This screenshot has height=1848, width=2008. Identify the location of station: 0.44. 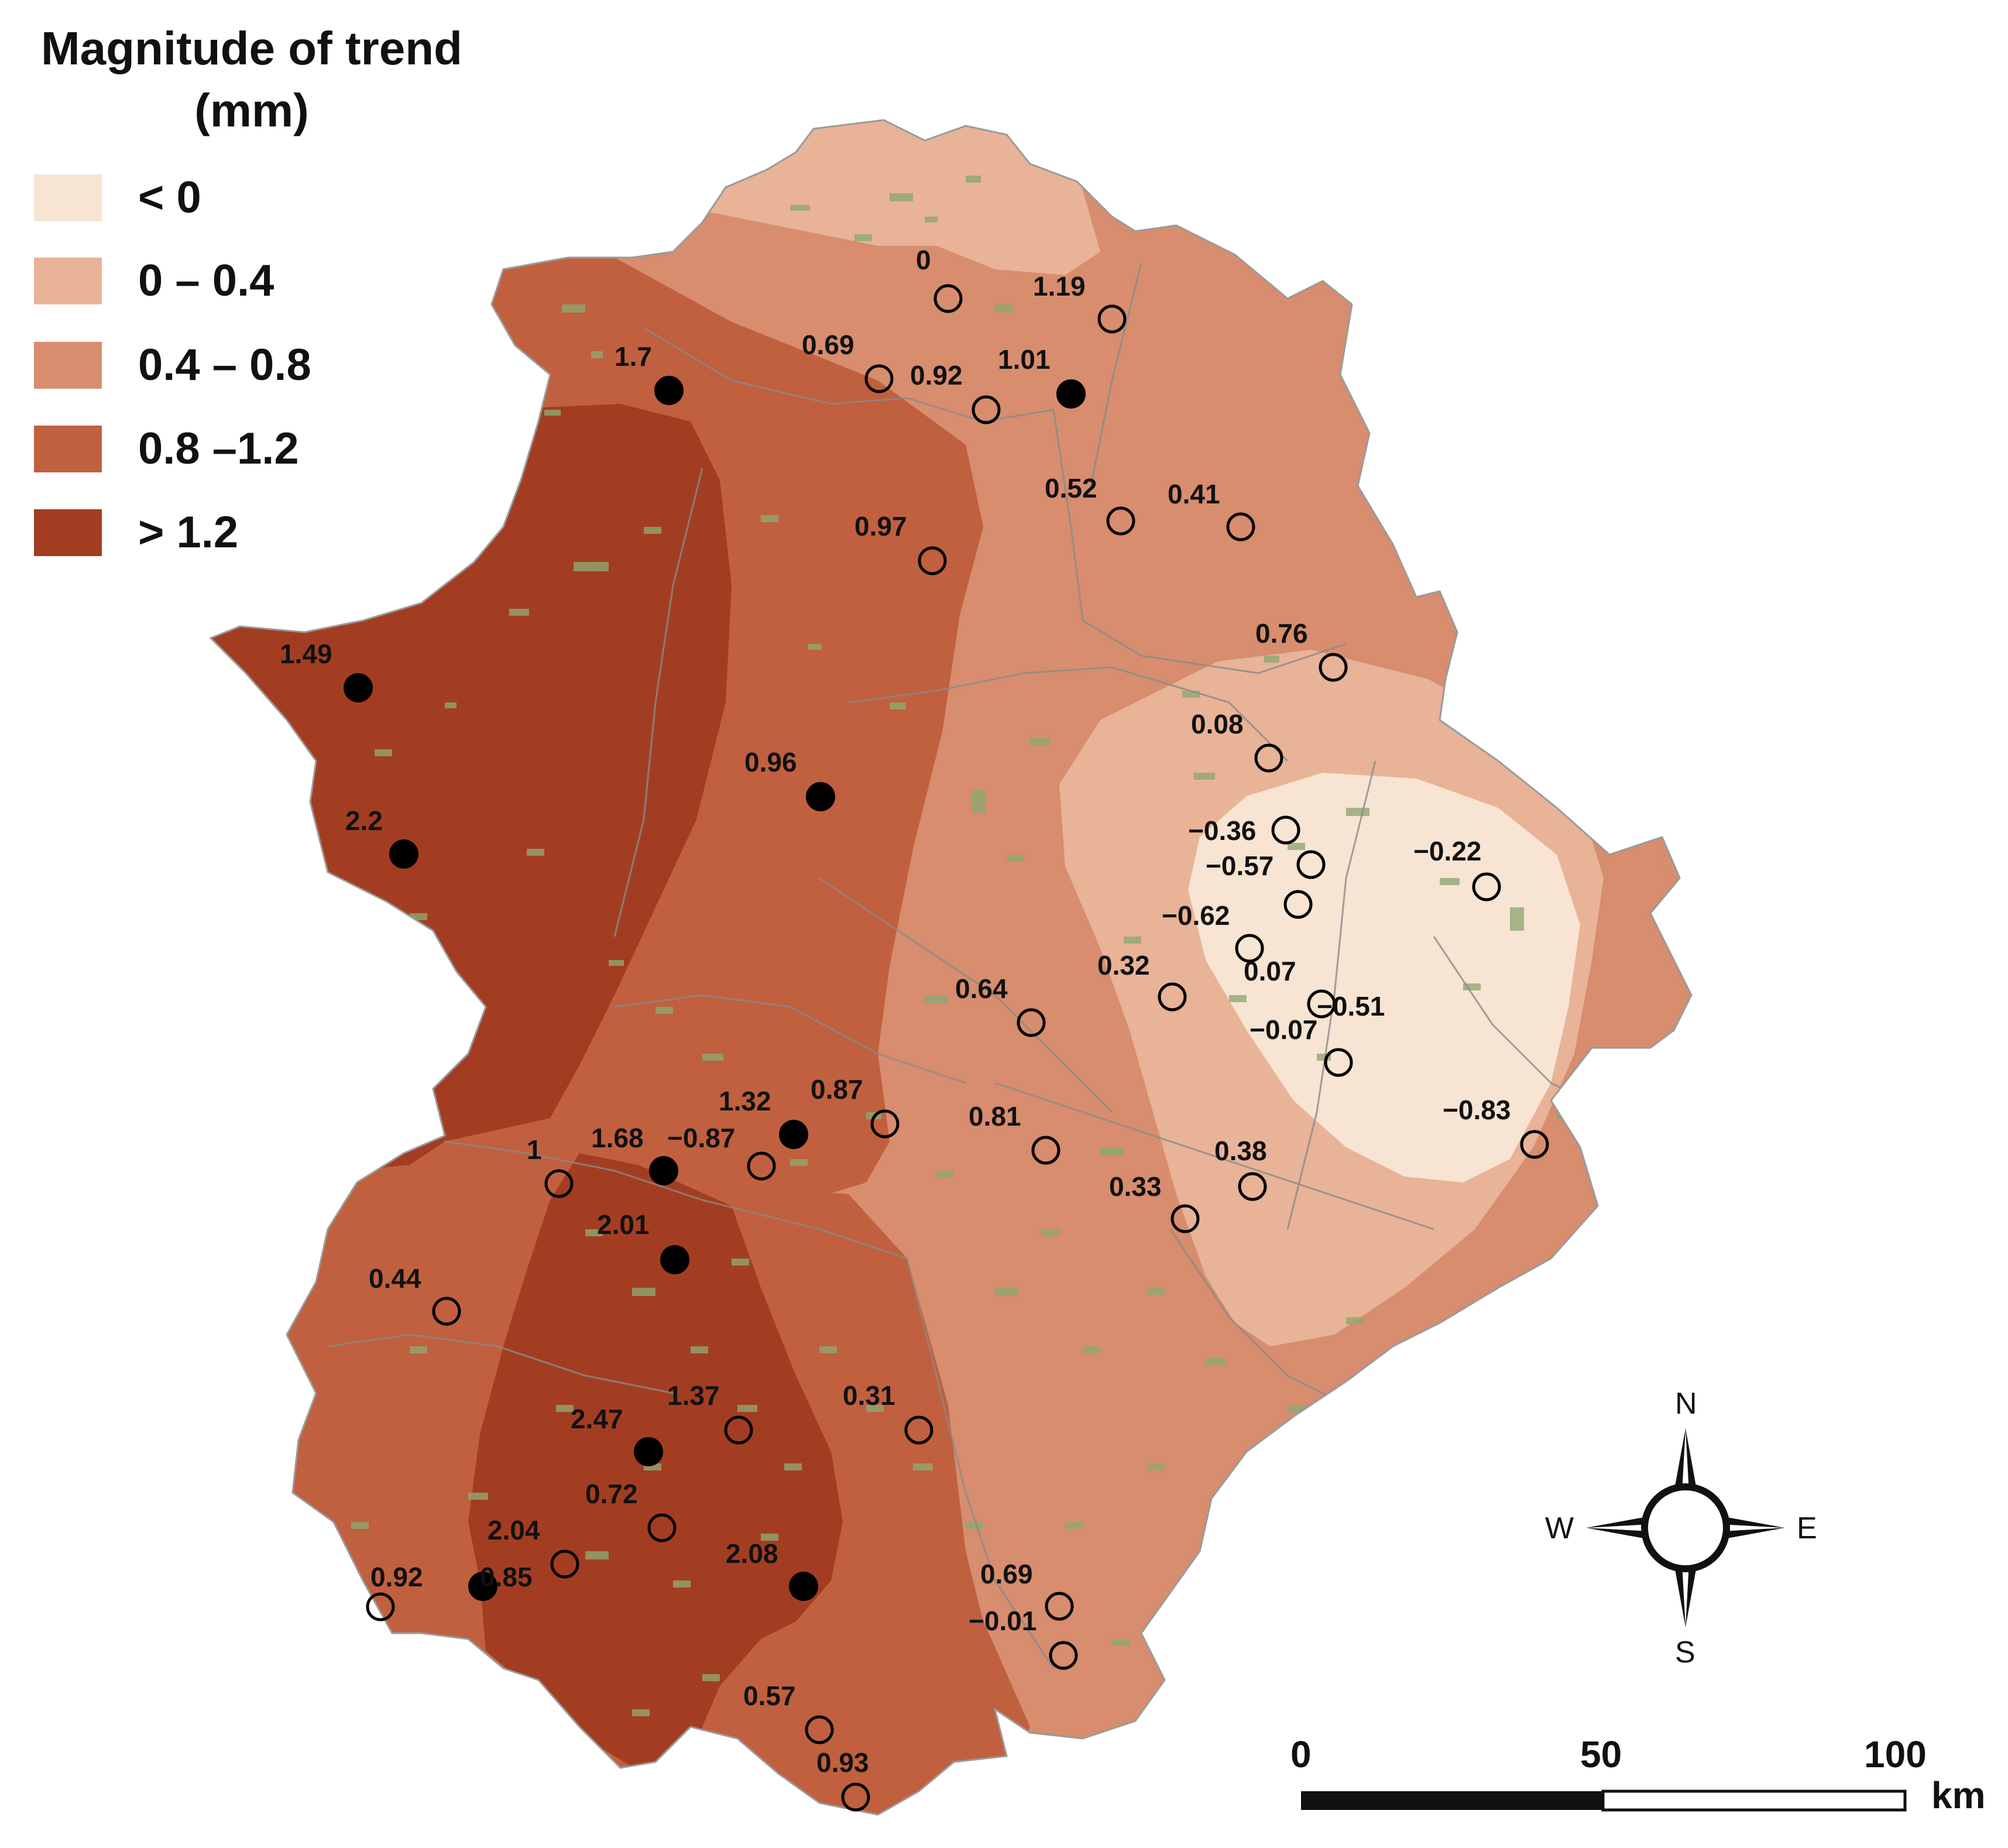
(415, 1294).